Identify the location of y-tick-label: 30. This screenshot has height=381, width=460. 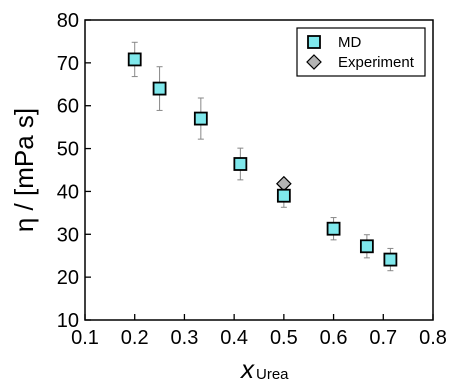
(68, 235).